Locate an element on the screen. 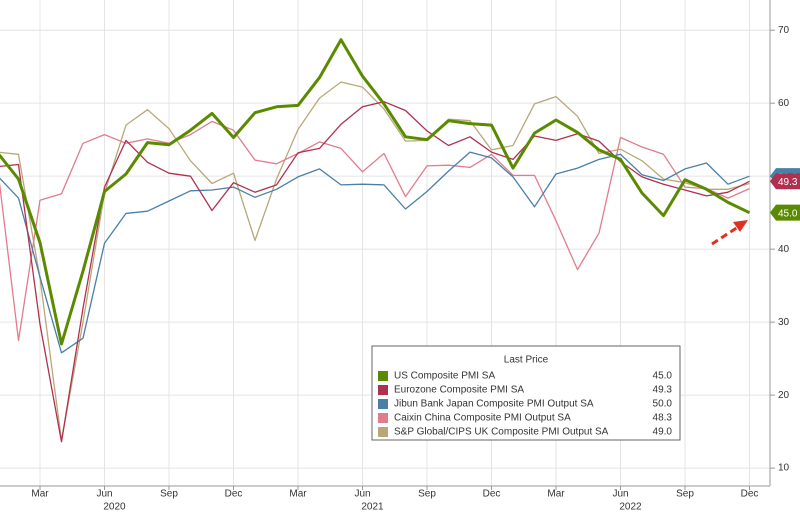  legend-value: 49.3 is located at coordinates (663, 390).